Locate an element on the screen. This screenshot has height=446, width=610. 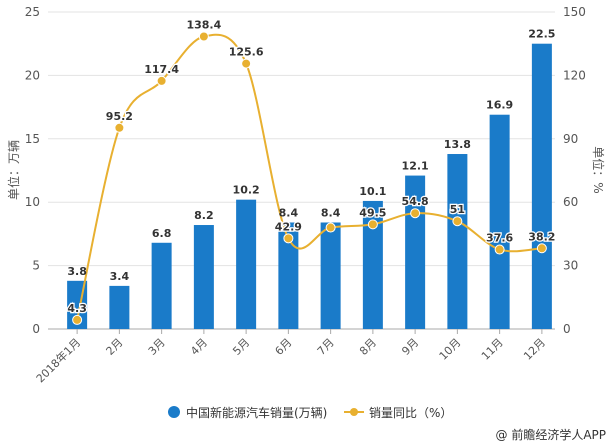
line-value-label: 138.4 is located at coordinates (203, 25).